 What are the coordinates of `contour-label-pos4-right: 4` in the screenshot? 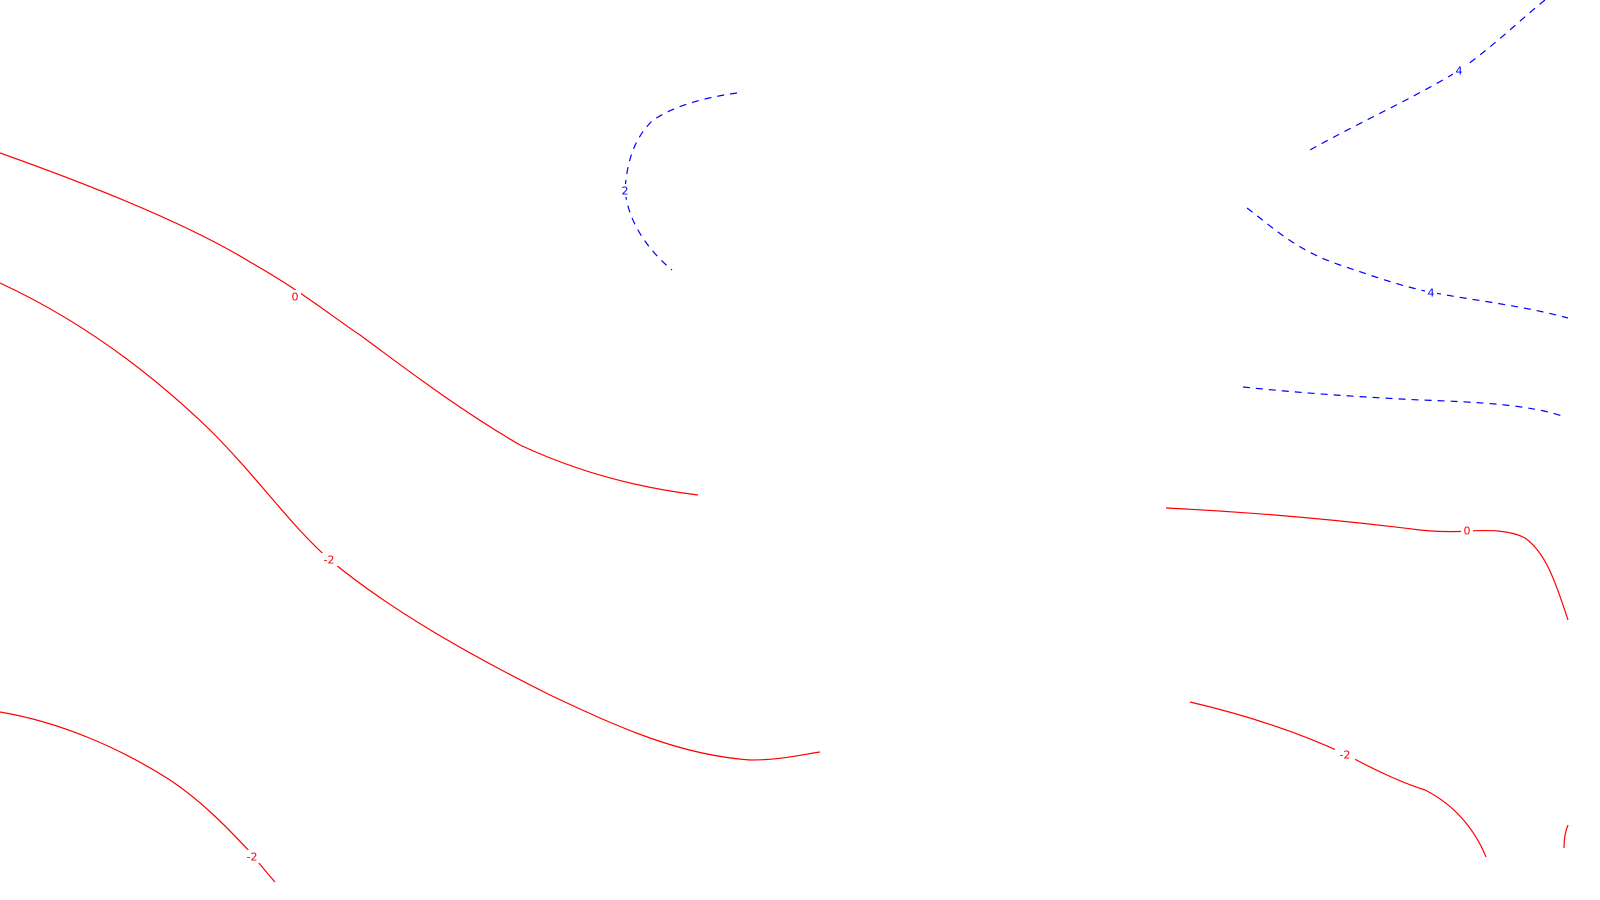 It's located at (1431, 293).